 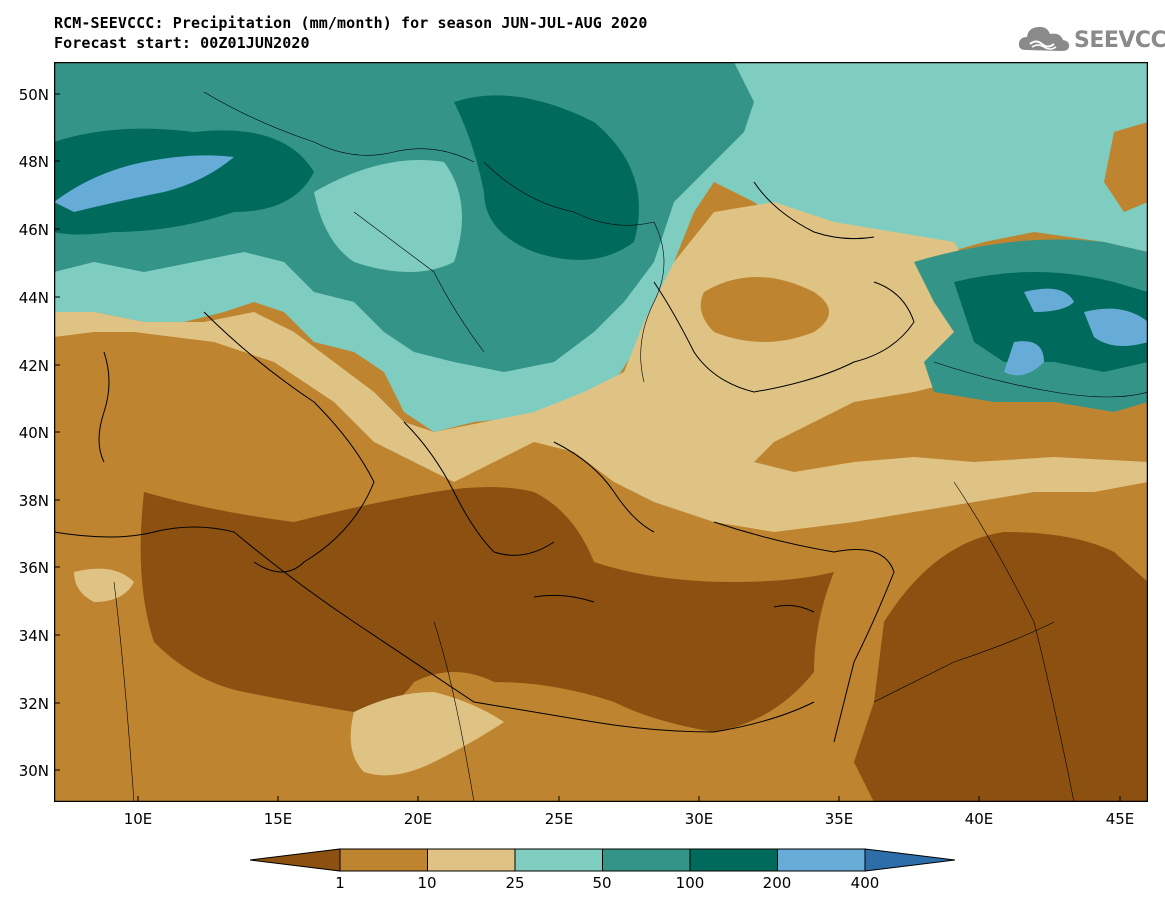 I want to click on lat-label-32n: 32N, so click(x=33, y=704).